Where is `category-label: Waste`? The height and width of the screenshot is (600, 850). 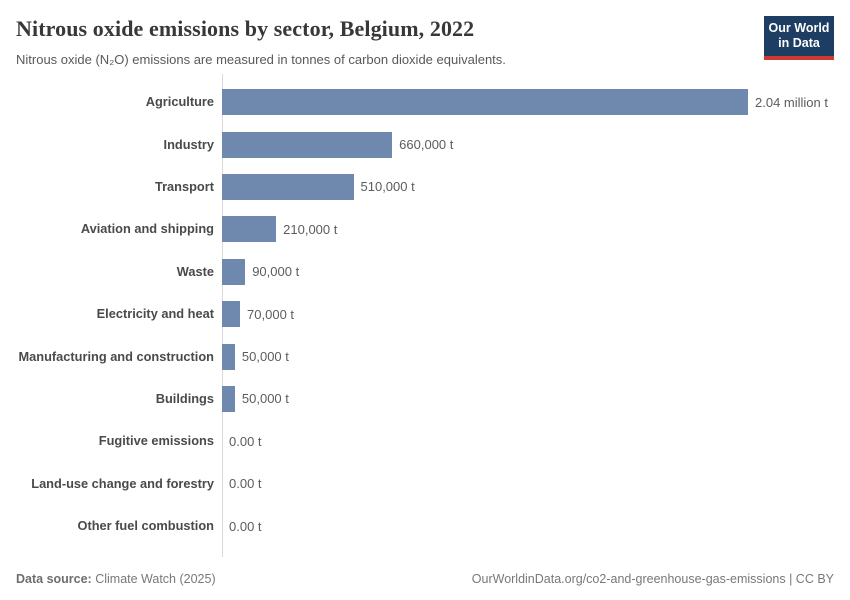 category-label: Waste is located at coordinates (195, 271).